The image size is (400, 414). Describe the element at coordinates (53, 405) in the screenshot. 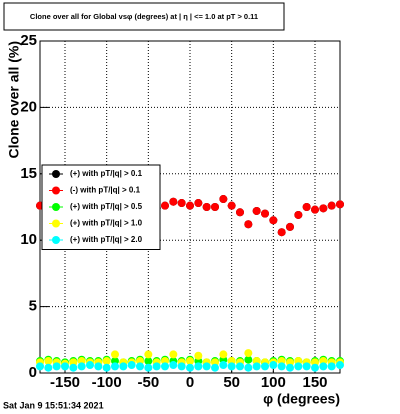

I see `timestamp: Sat Jan 9 15:51:34 2021` at that location.